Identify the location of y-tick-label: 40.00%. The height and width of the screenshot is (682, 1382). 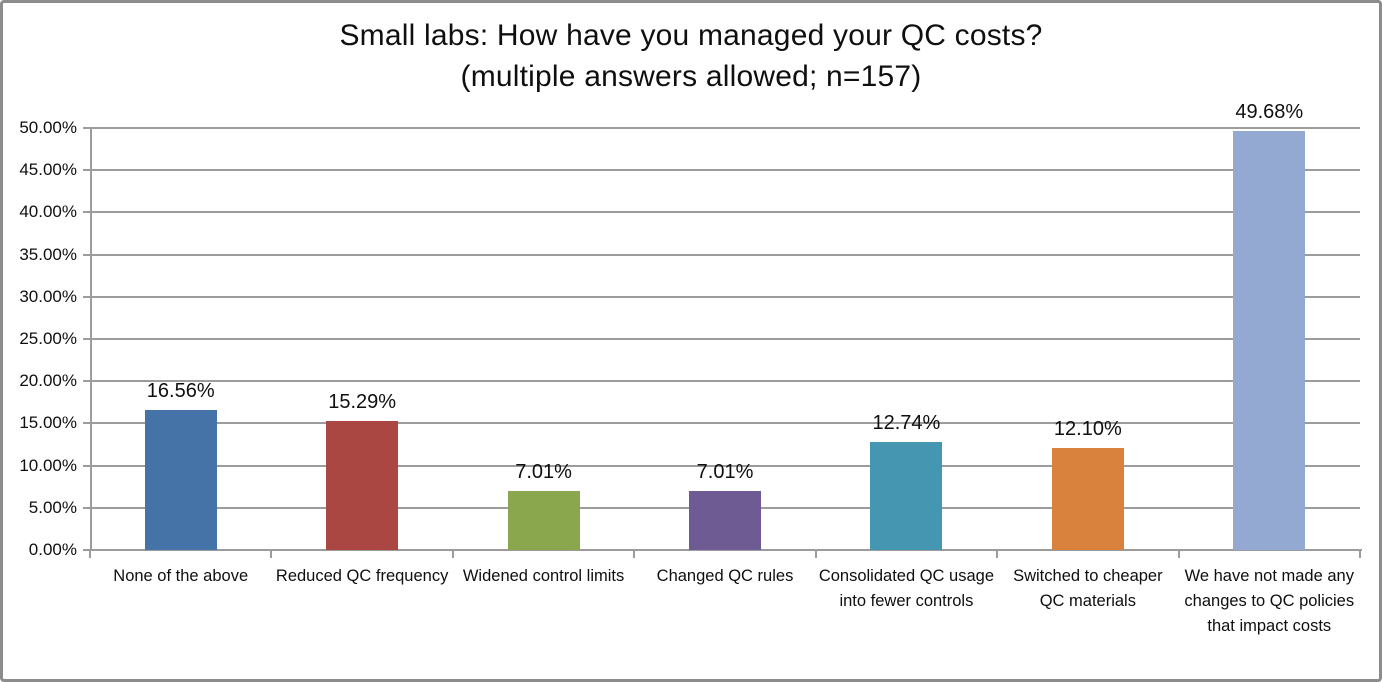
(48, 212).